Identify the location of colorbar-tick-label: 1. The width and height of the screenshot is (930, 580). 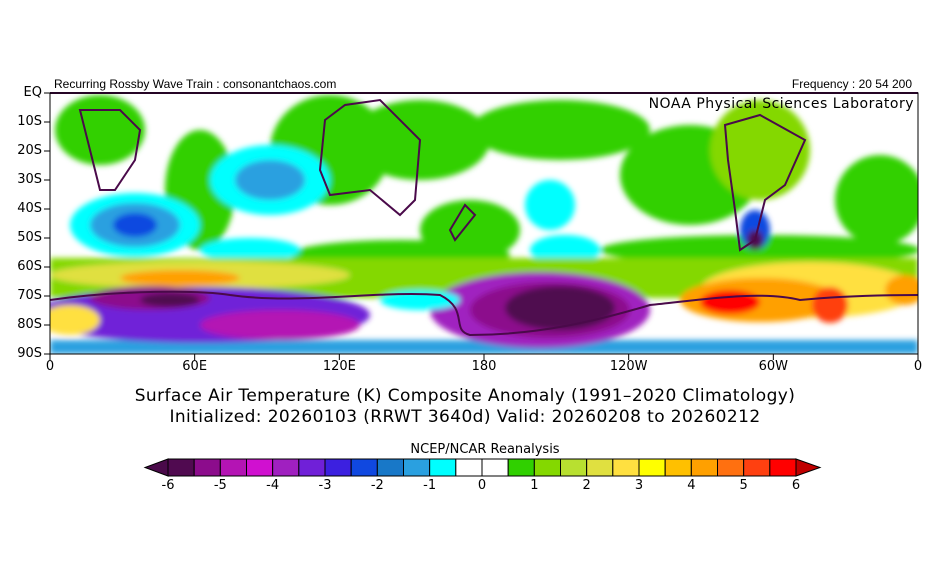
(534, 485).